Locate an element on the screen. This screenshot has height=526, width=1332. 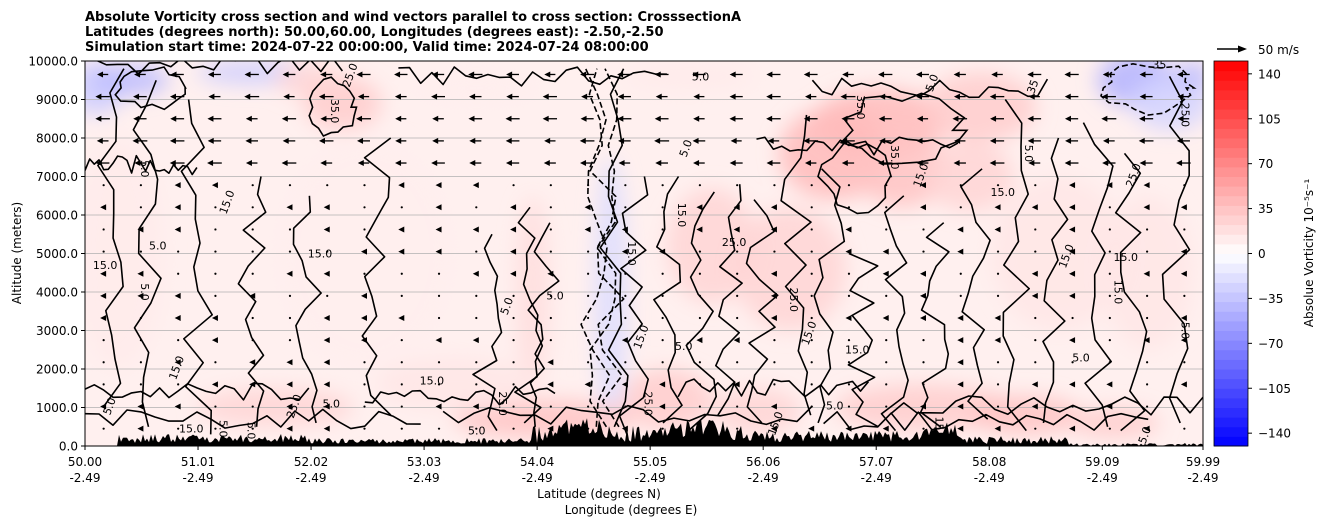
colorbar-tick-label: −140 is located at coordinates (1274, 434).